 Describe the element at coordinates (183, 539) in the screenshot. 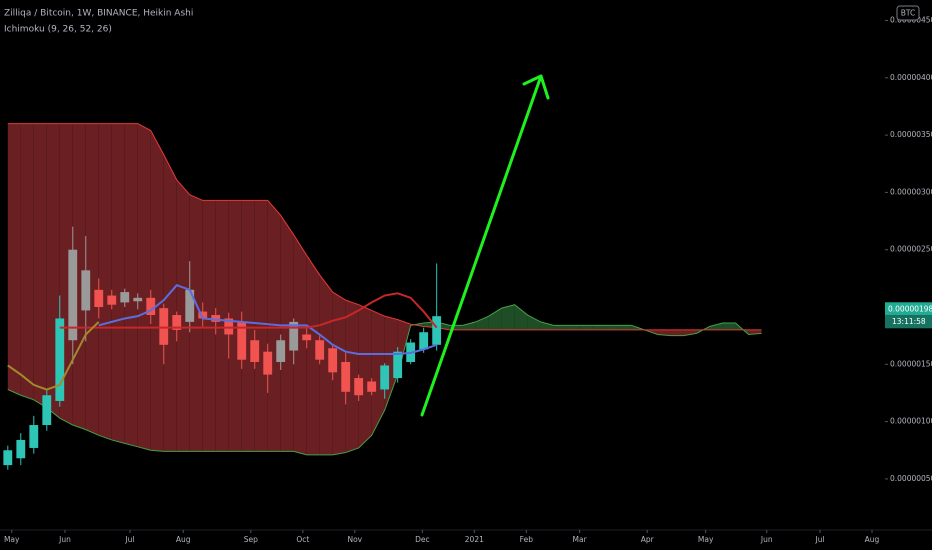

I see `x-tick-label: Aug` at that location.